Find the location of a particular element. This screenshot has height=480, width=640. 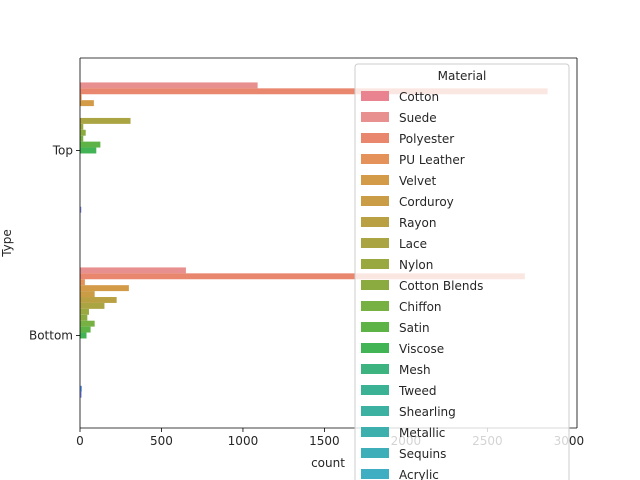

legend-label: Polyester is located at coordinates (426, 139).